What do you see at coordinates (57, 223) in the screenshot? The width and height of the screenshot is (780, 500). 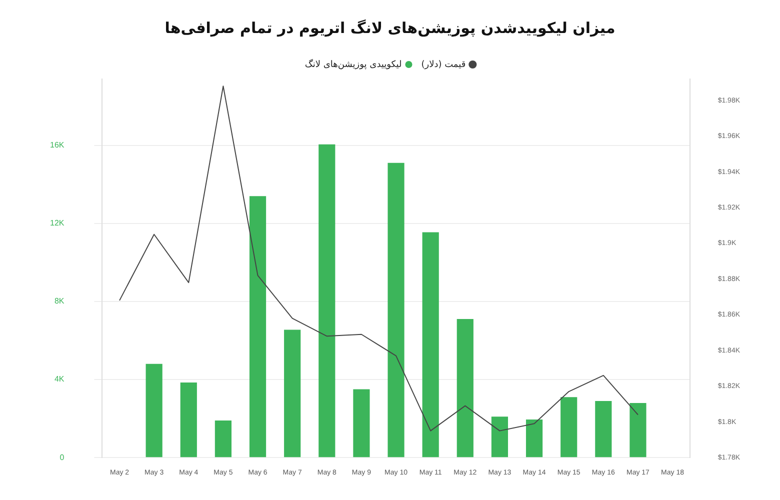 I see `y-tick-label: 12K` at bounding box center [57, 223].